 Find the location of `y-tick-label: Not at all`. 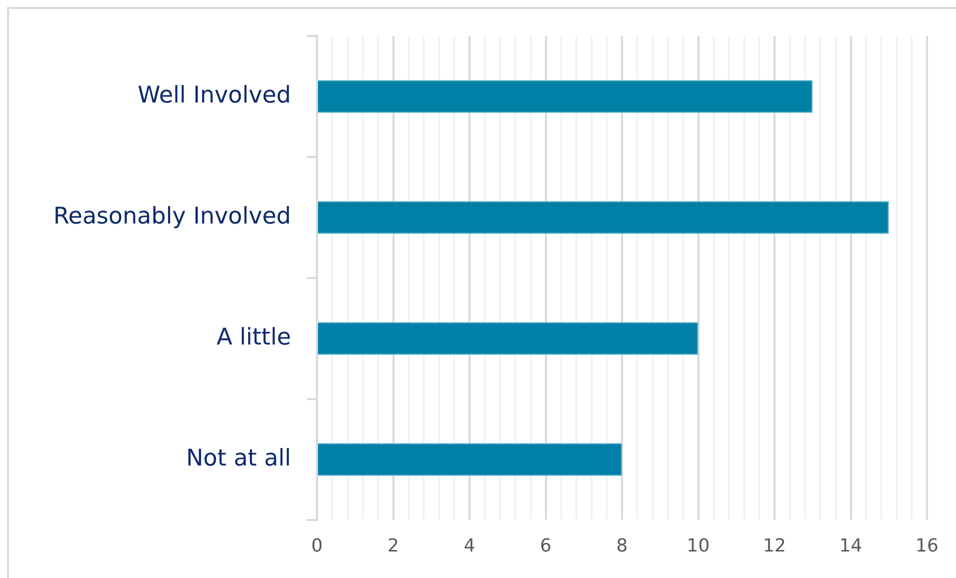

y-tick-label: Not at all is located at coordinates (238, 458).